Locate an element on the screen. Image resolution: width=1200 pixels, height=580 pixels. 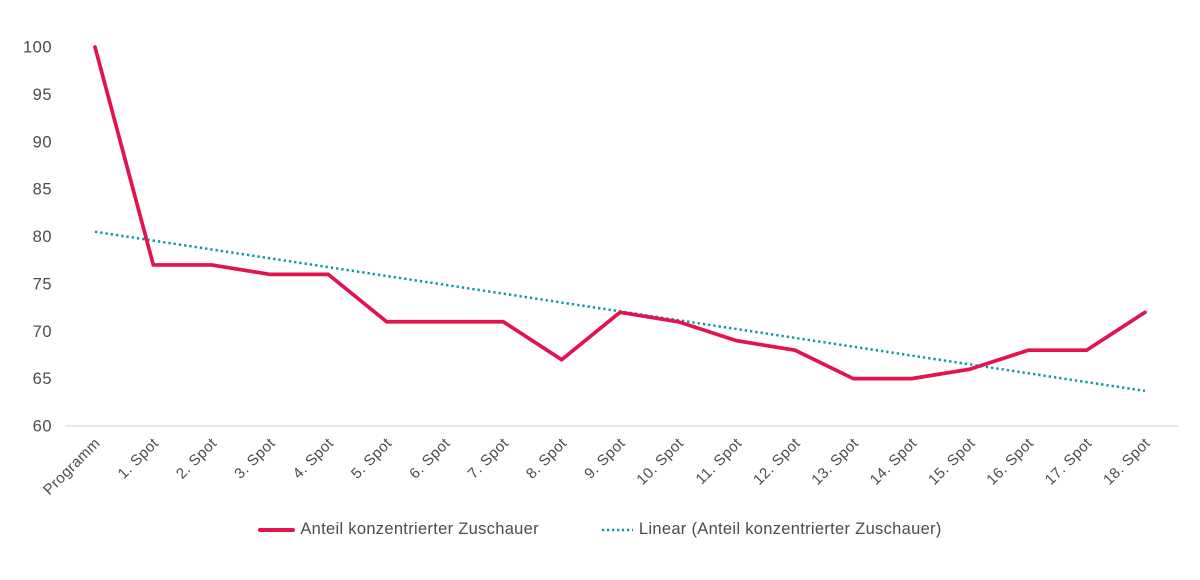
x-tick-label: 1. Spot is located at coordinates (139, 459).